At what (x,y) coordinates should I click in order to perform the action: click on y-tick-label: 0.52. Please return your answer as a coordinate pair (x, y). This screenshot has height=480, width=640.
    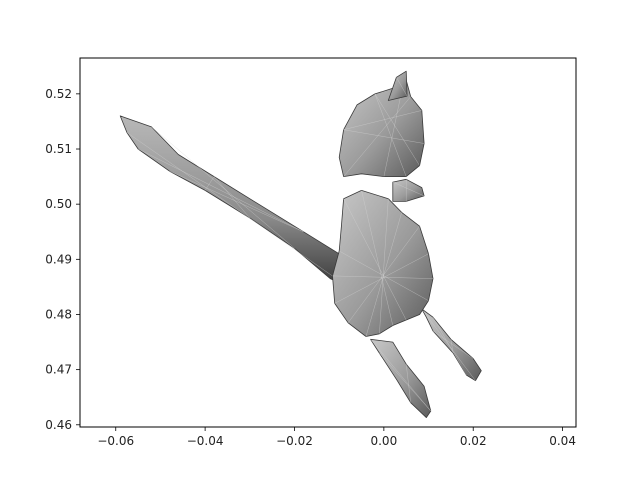
    Looking at the image, I should click on (58, 94).